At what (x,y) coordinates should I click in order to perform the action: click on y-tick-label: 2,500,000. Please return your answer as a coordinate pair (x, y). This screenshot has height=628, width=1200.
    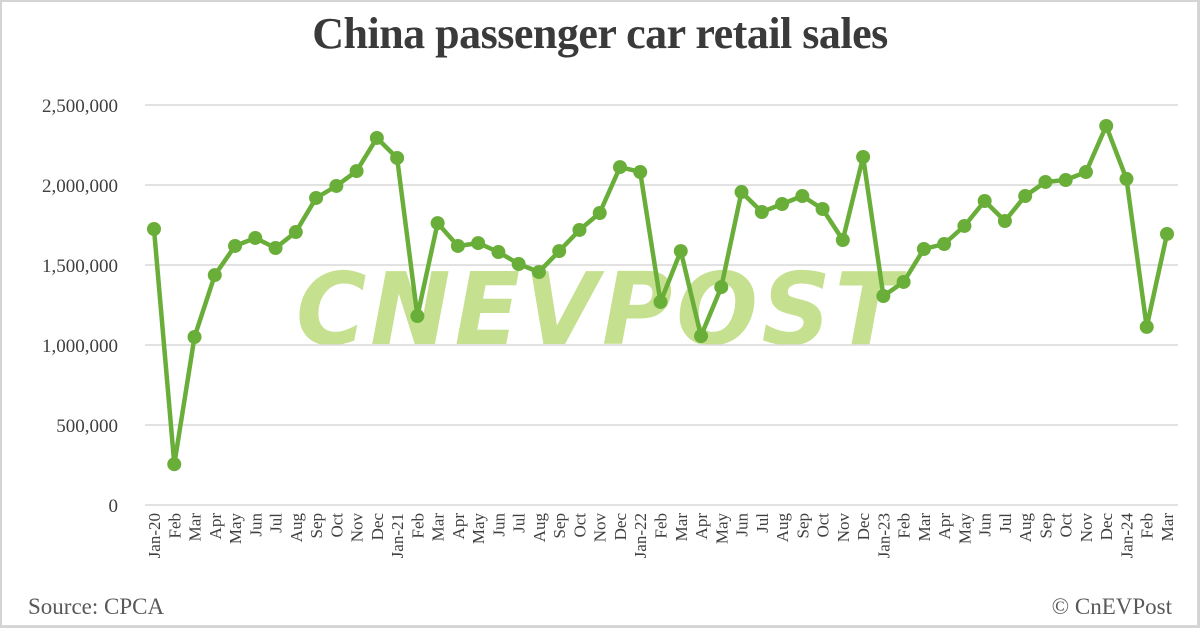
    Looking at the image, I should click on (80, 106).